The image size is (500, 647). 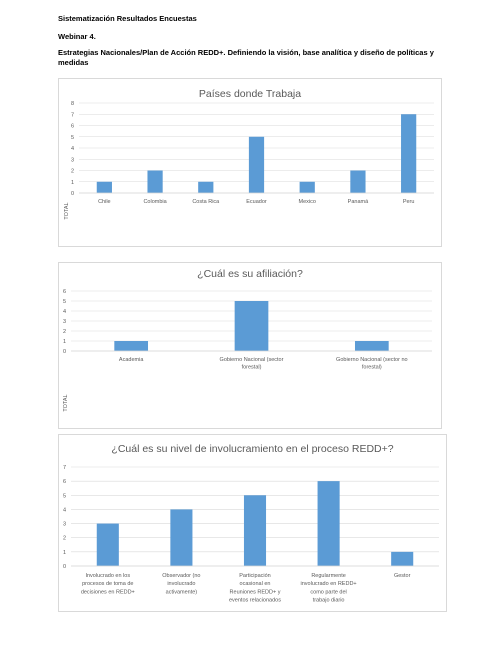 What do you see at coordinates (358, 202) in the screenshot?
I see `x-category-label: Panamá` at bounding box center [358, 202].